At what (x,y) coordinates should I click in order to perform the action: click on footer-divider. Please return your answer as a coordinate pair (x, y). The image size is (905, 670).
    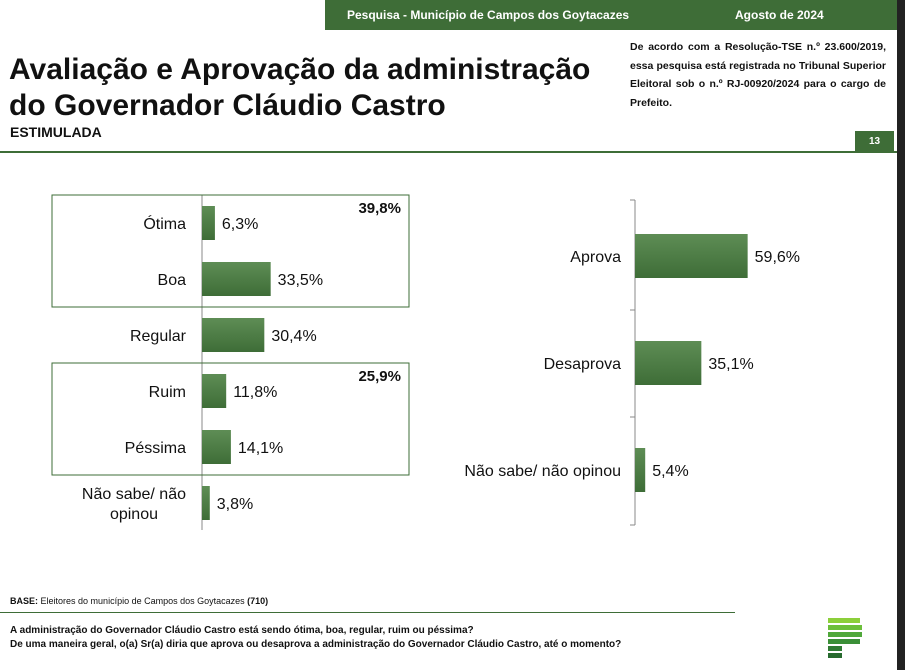
    Looking at the image, I should click on (367, 612).